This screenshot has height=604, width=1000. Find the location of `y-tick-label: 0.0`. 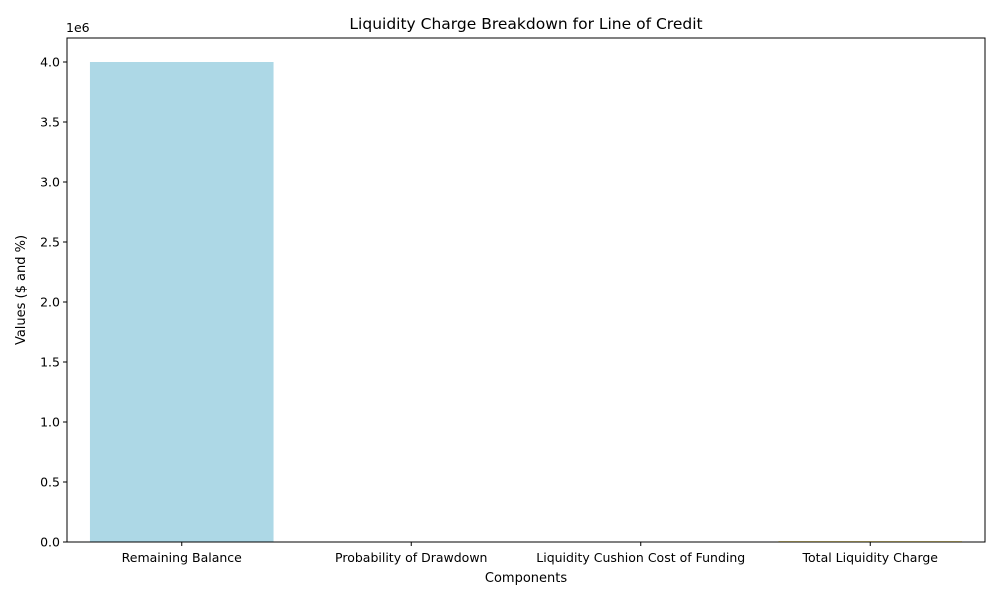

y-tick-label: 0.0 is located at coordinates (50, 542).